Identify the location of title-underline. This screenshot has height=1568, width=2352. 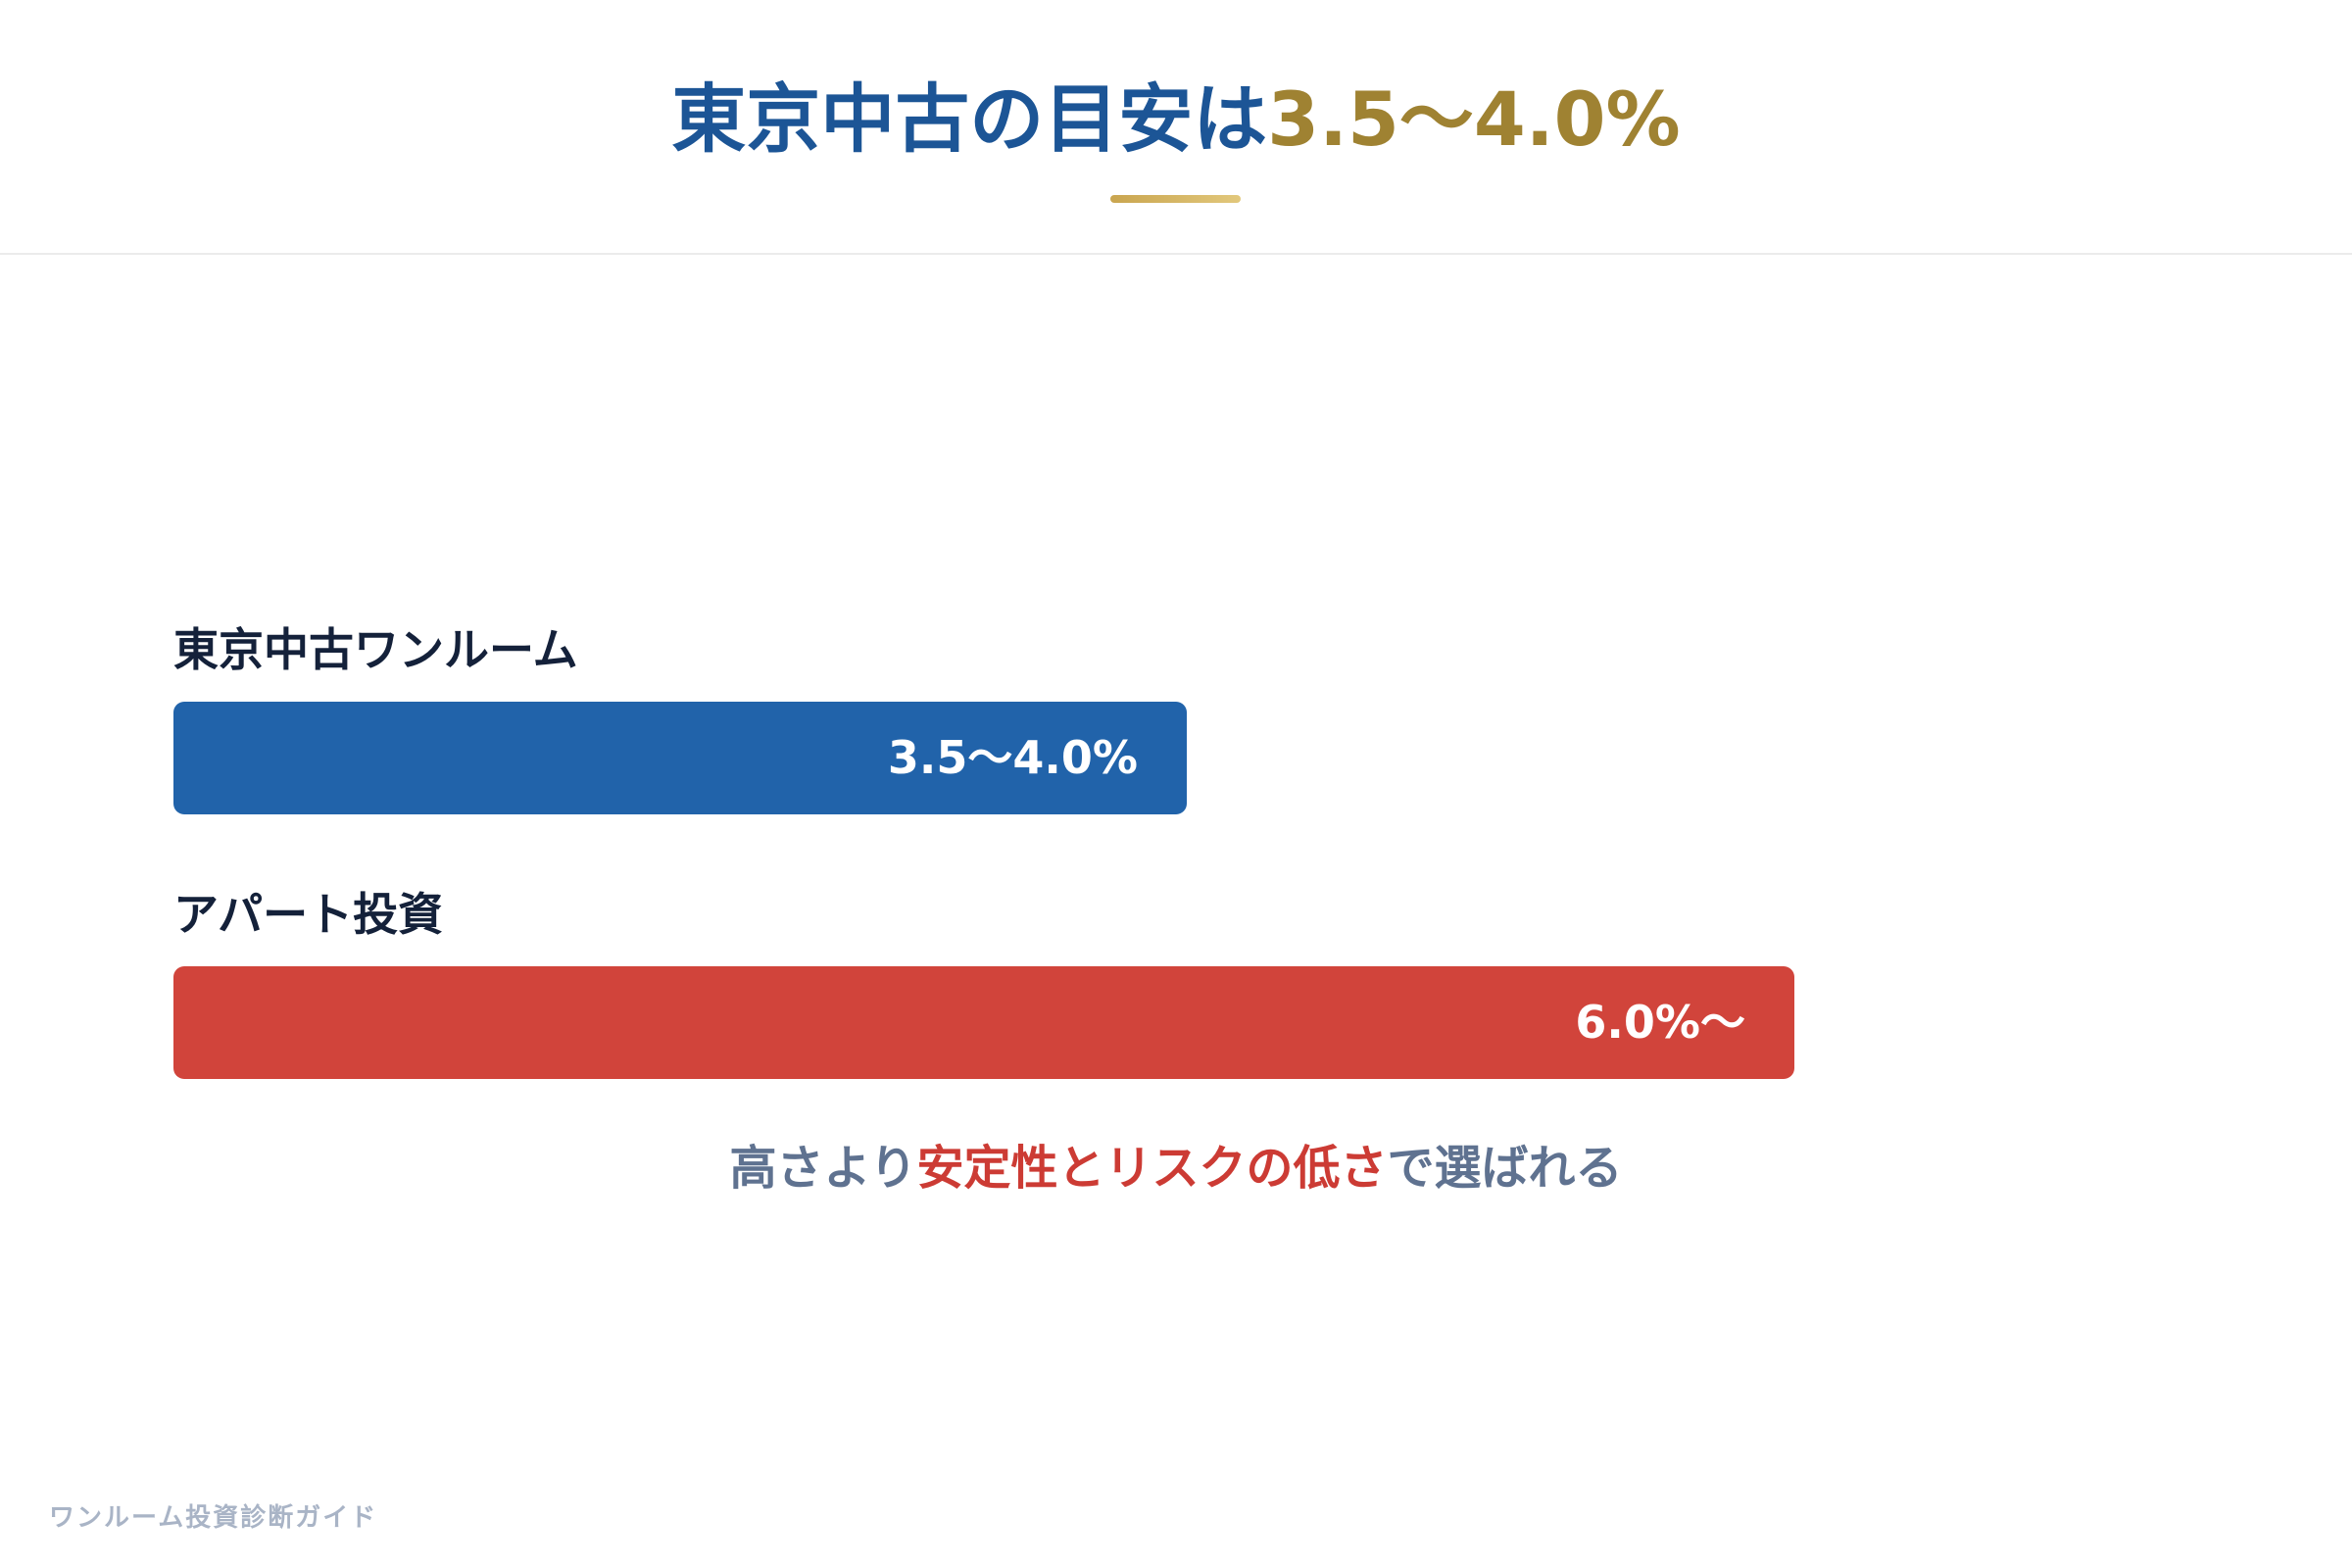
(1175, 199).